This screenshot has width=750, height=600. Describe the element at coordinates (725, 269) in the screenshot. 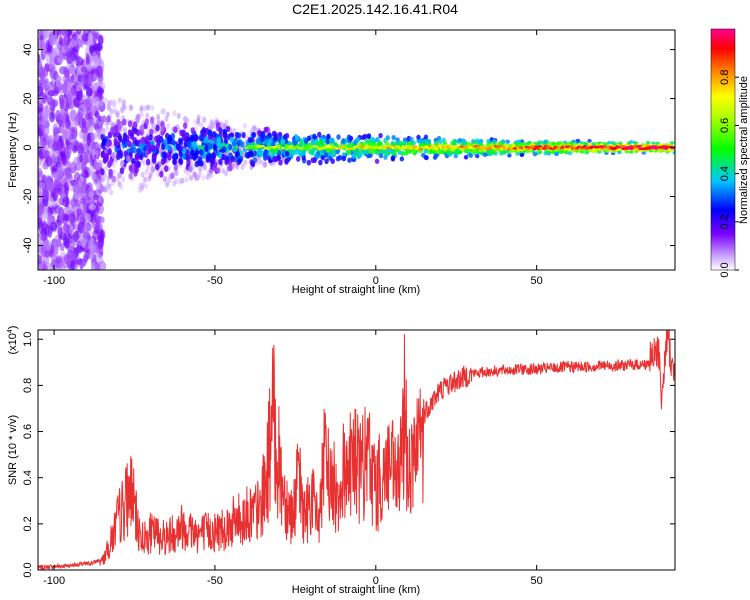

I see `colorbar-tick-label: 0.0` at that location.